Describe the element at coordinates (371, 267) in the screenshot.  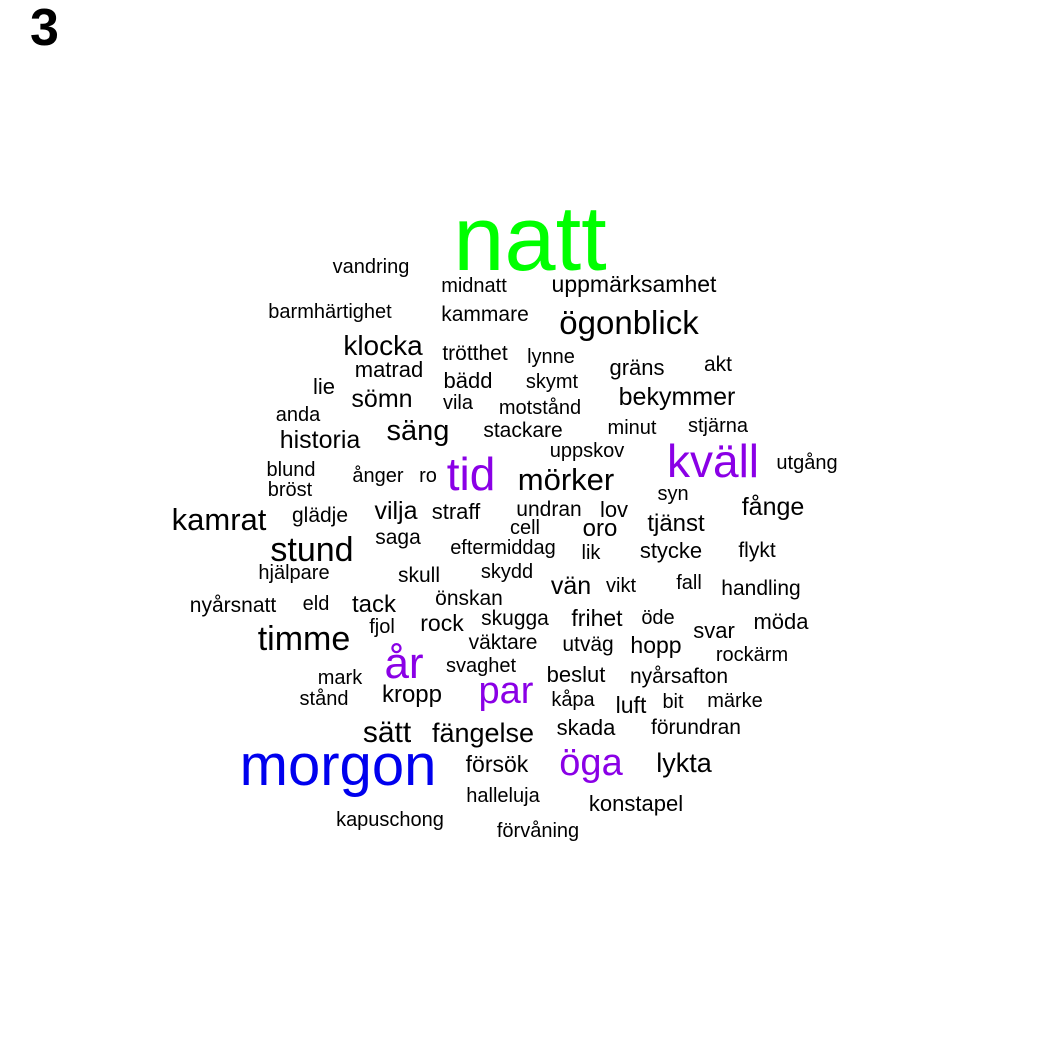
I see `word-vandring: vandring` at that location.